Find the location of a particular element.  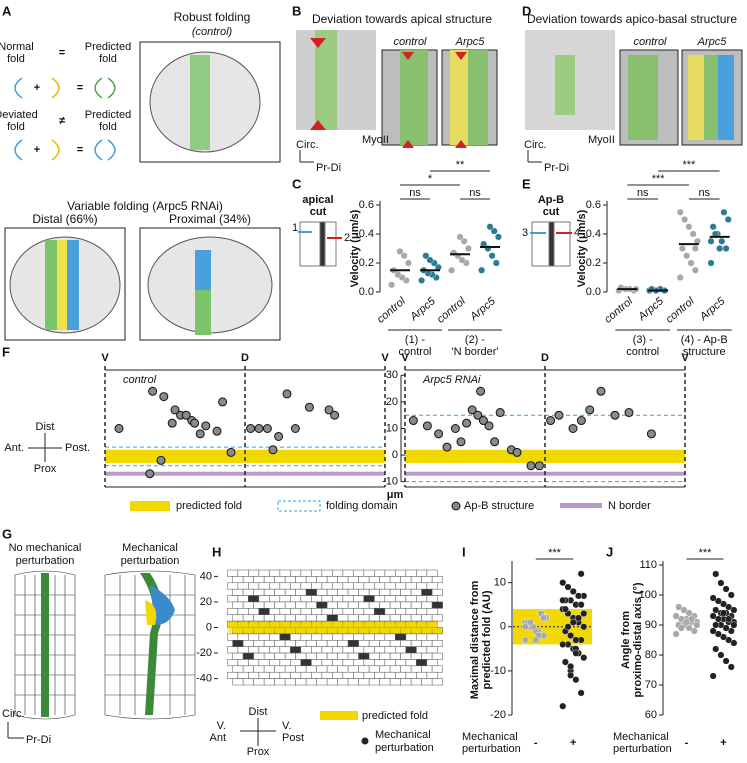

x-tick-label: Arpc5 is located at coordinates (712, 309).